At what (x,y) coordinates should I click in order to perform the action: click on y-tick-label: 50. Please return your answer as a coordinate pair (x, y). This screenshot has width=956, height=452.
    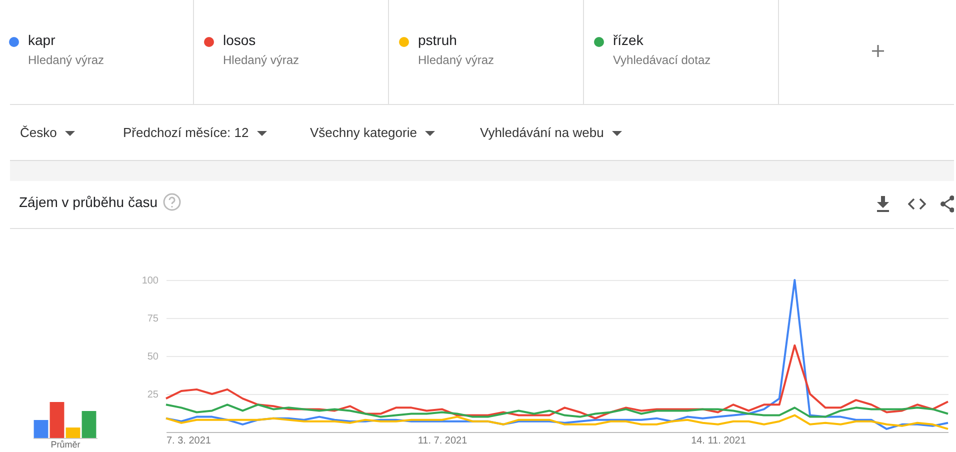
    Looking at the image, I should click on (153, 357).